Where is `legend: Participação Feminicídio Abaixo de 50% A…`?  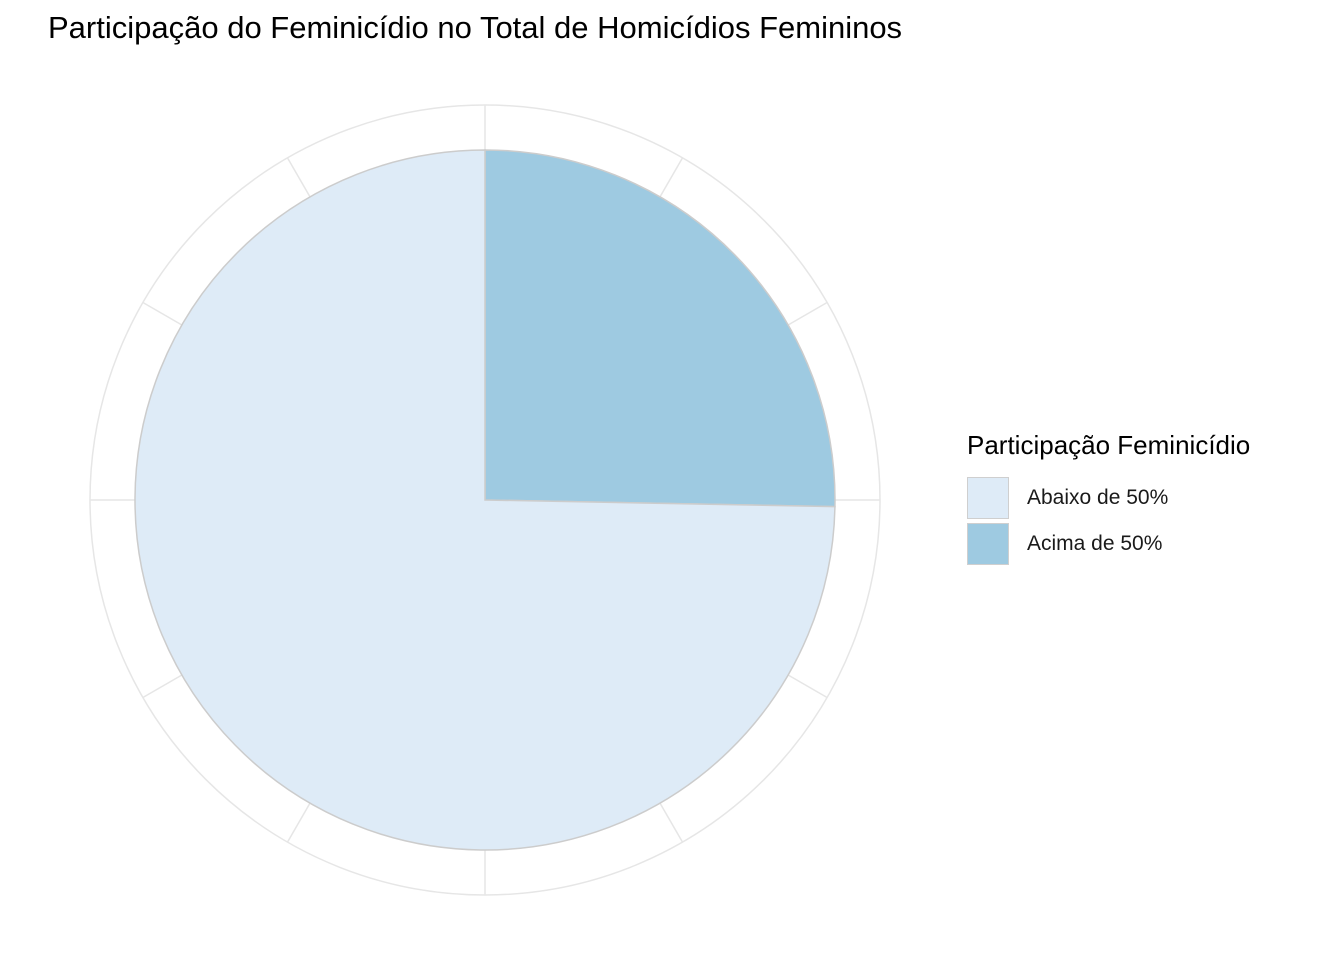 legend: Participação Feminicídio Abaixo de 50% A… is located at coordinates (1108, 498).